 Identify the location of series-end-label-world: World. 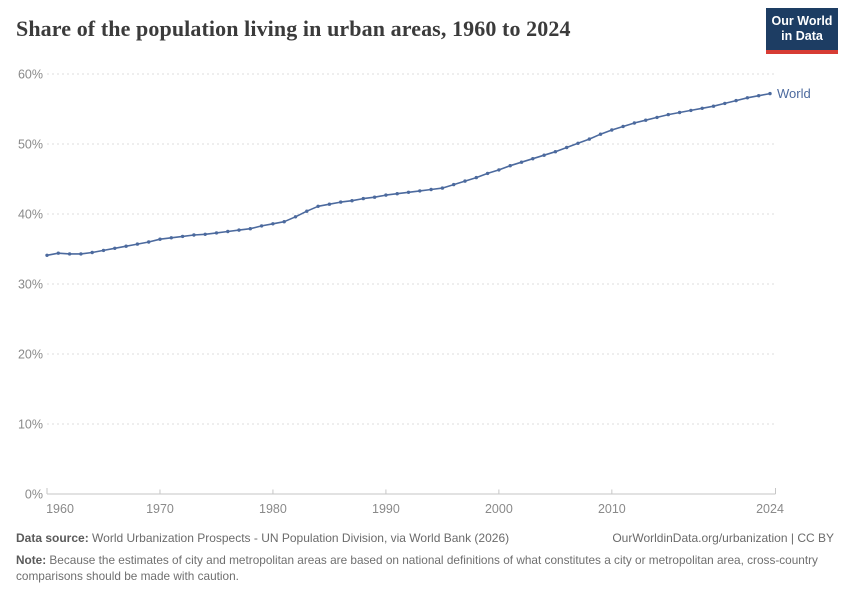
(794, 93).